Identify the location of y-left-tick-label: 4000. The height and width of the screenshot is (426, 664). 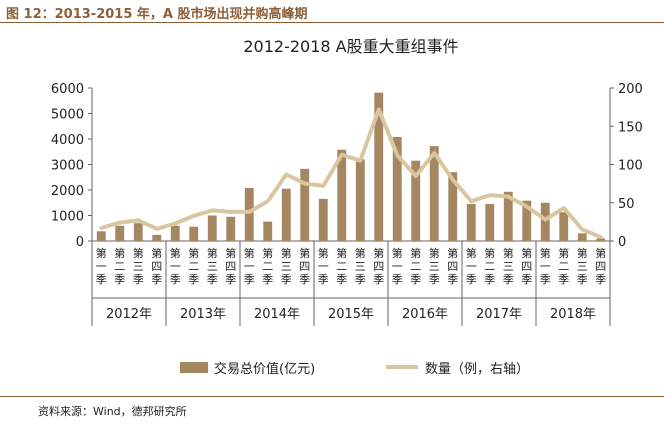
(67, 140).